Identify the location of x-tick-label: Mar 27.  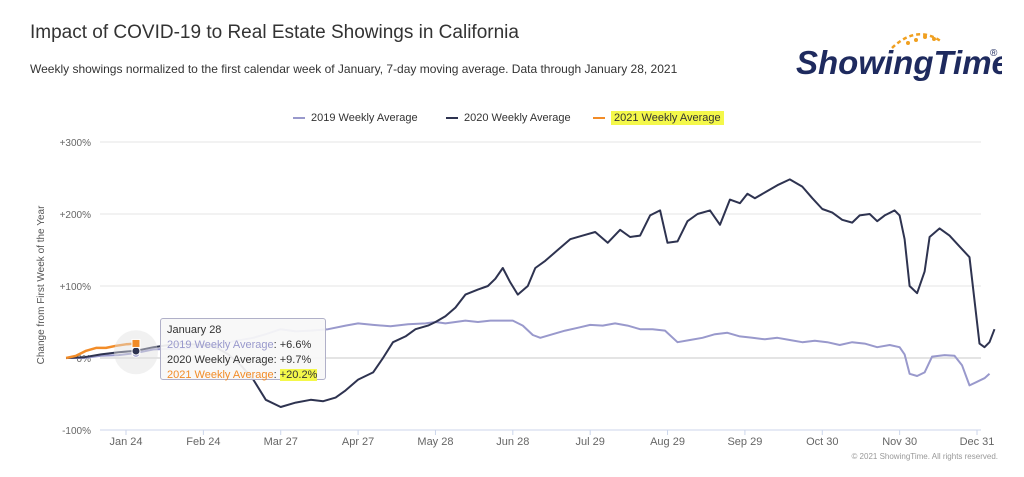
(281, 442).